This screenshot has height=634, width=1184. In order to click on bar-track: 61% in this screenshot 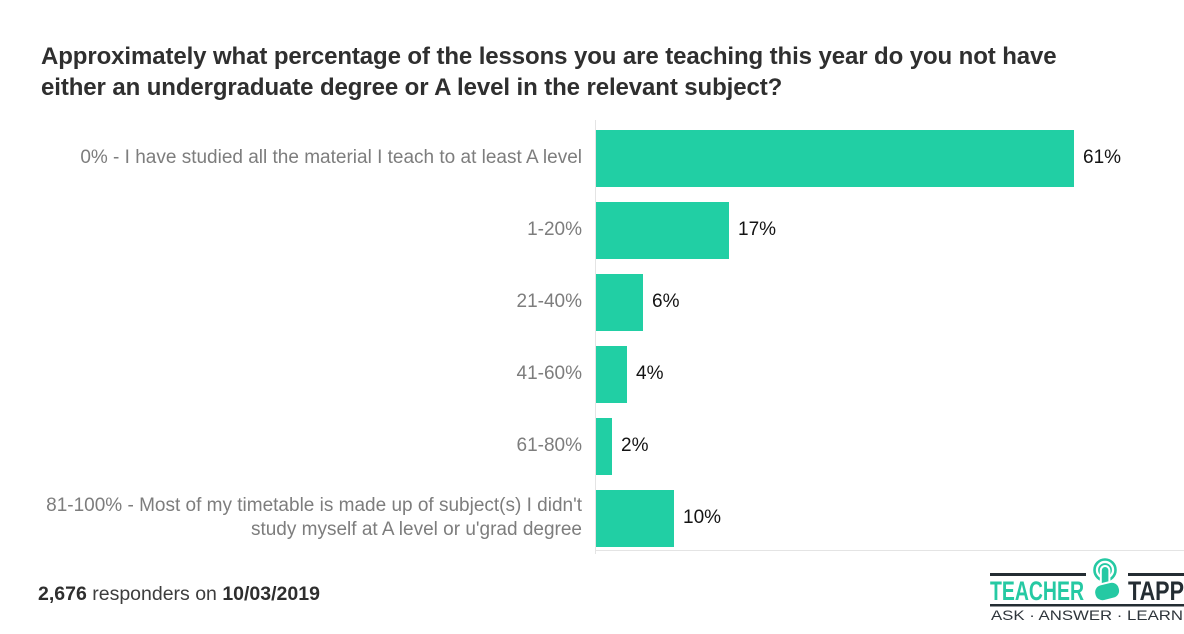, I will do `click(890, 158)`.